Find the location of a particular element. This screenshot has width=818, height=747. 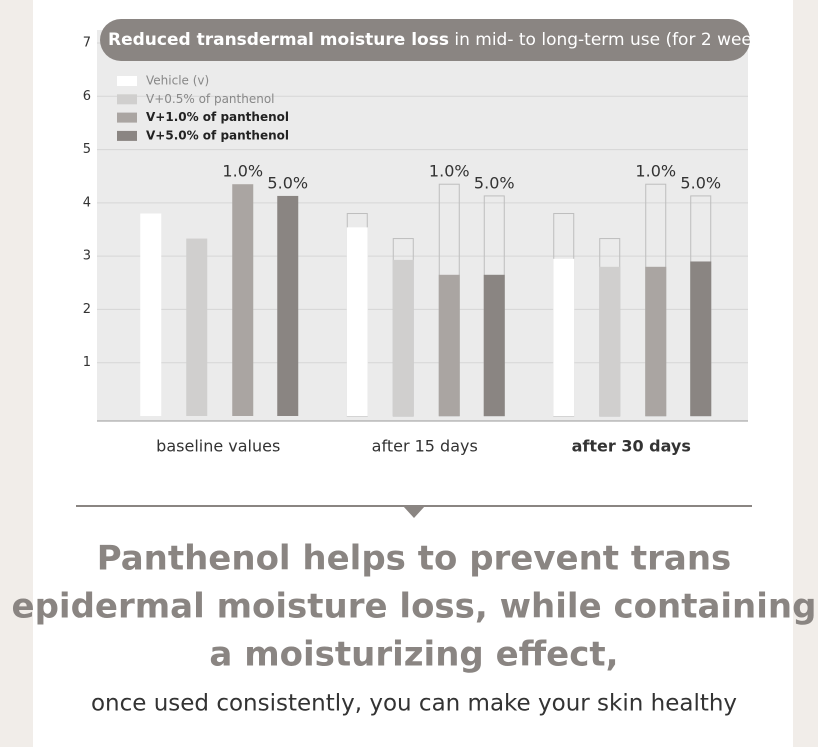

y-tick-label: 2 is located at coordinates (87, 309).